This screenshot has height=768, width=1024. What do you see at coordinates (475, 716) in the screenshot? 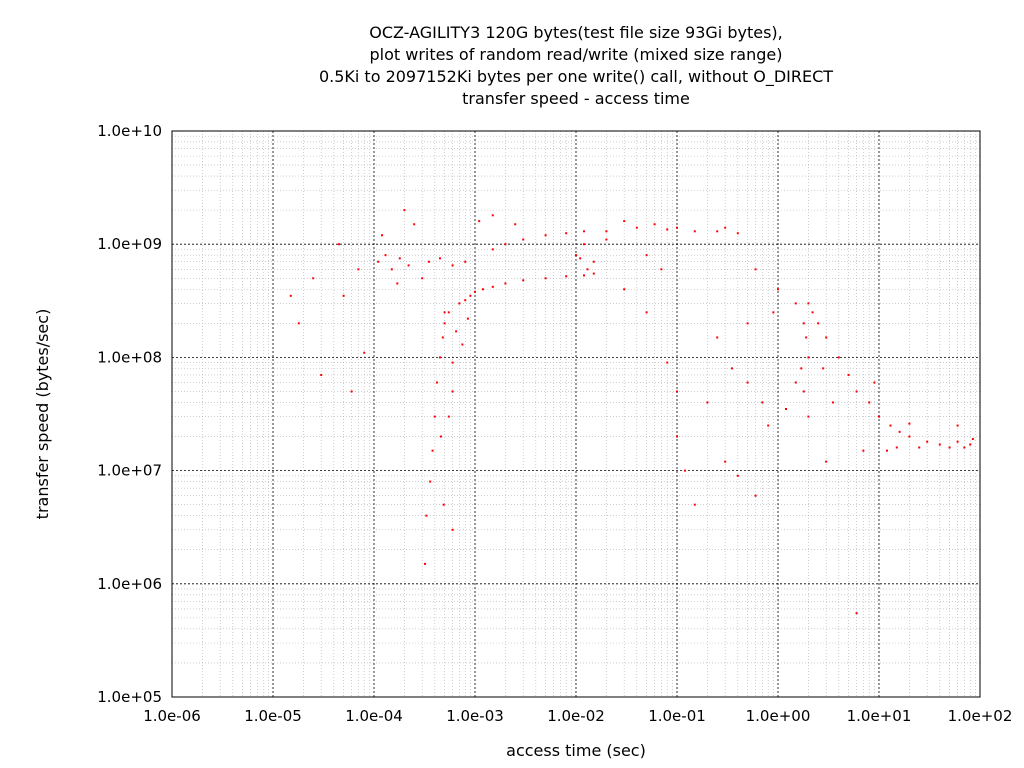
I see `x-tick-label: 1.0e-03` at bounding box center [475, 716].